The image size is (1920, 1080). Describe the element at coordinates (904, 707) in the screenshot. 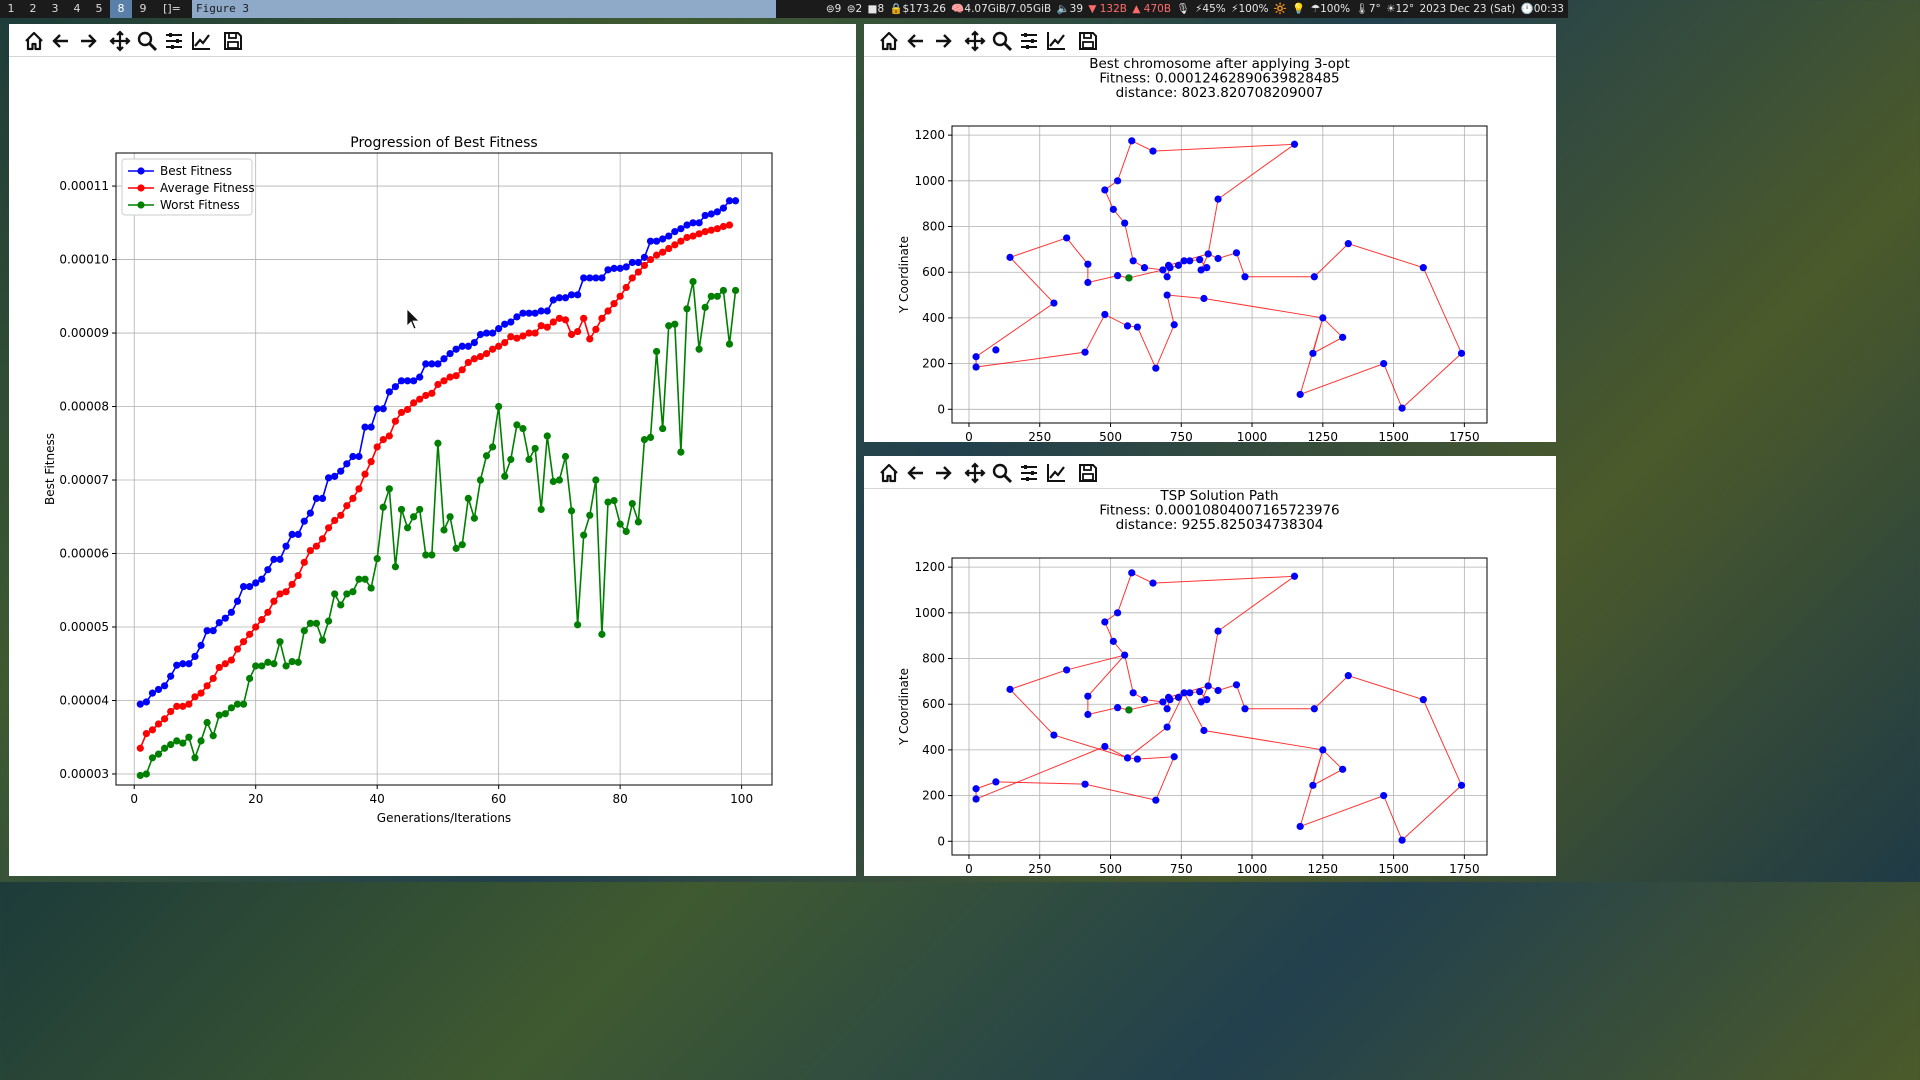

I see `y-axis-label: Y Coordinate` at that location.